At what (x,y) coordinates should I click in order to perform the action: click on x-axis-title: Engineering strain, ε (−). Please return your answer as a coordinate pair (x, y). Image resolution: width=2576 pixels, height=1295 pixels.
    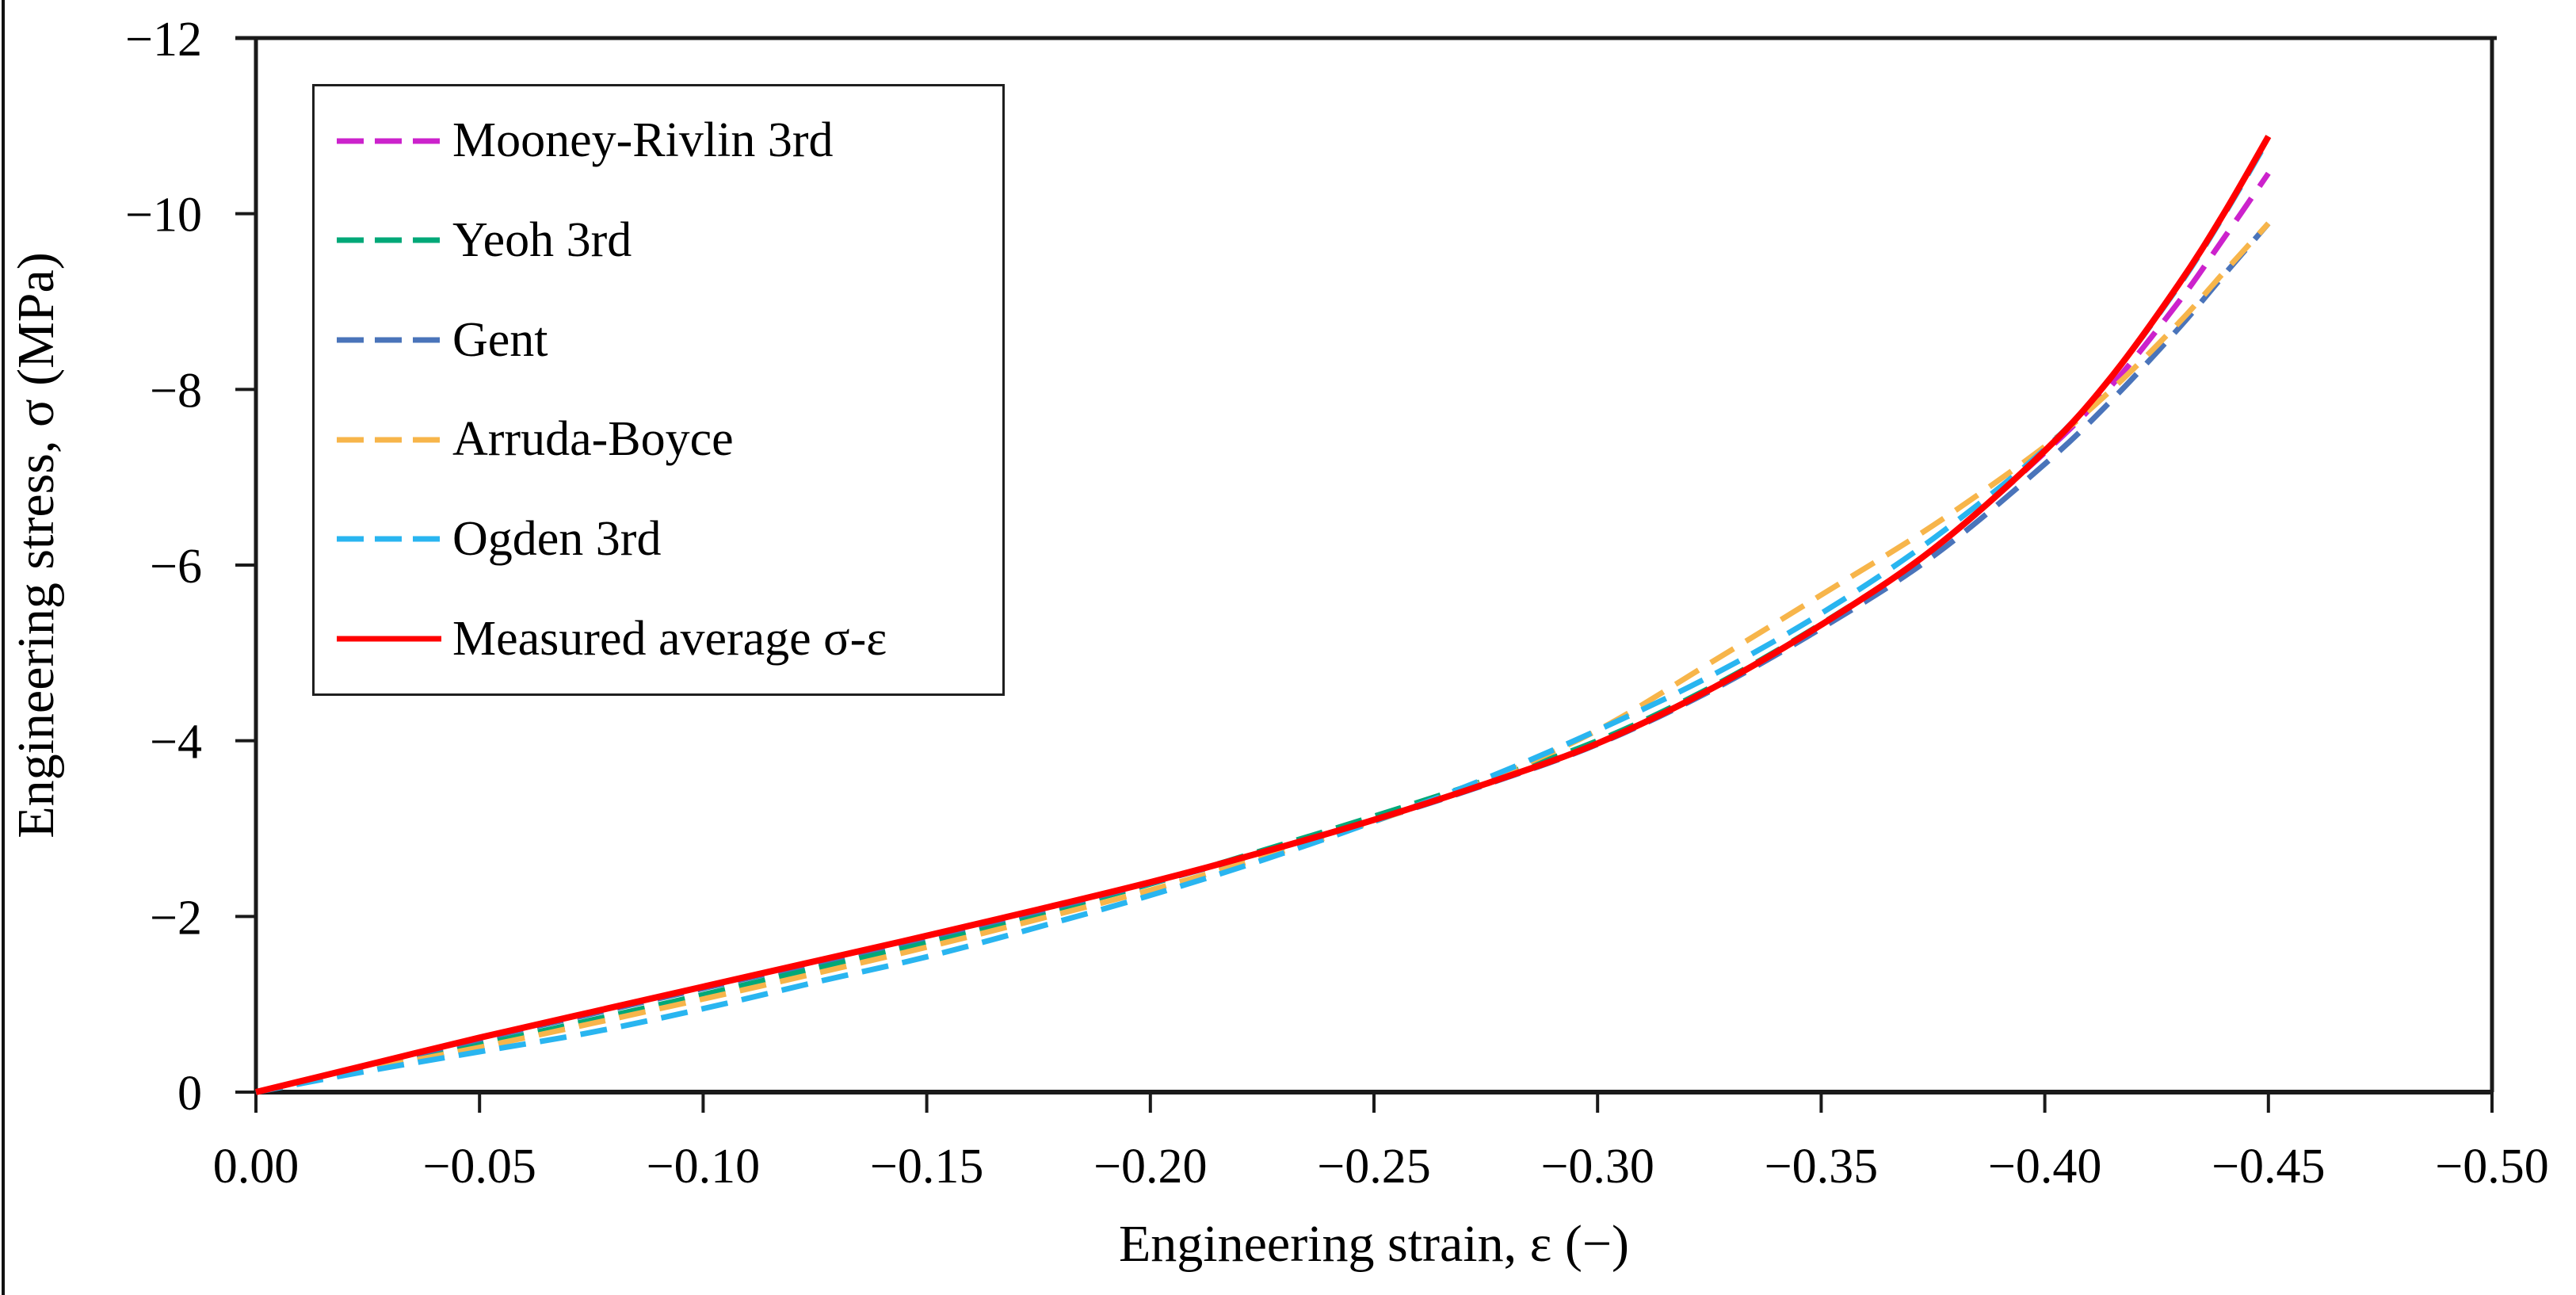
    Looking at the image, I should click on (1374, 1244).